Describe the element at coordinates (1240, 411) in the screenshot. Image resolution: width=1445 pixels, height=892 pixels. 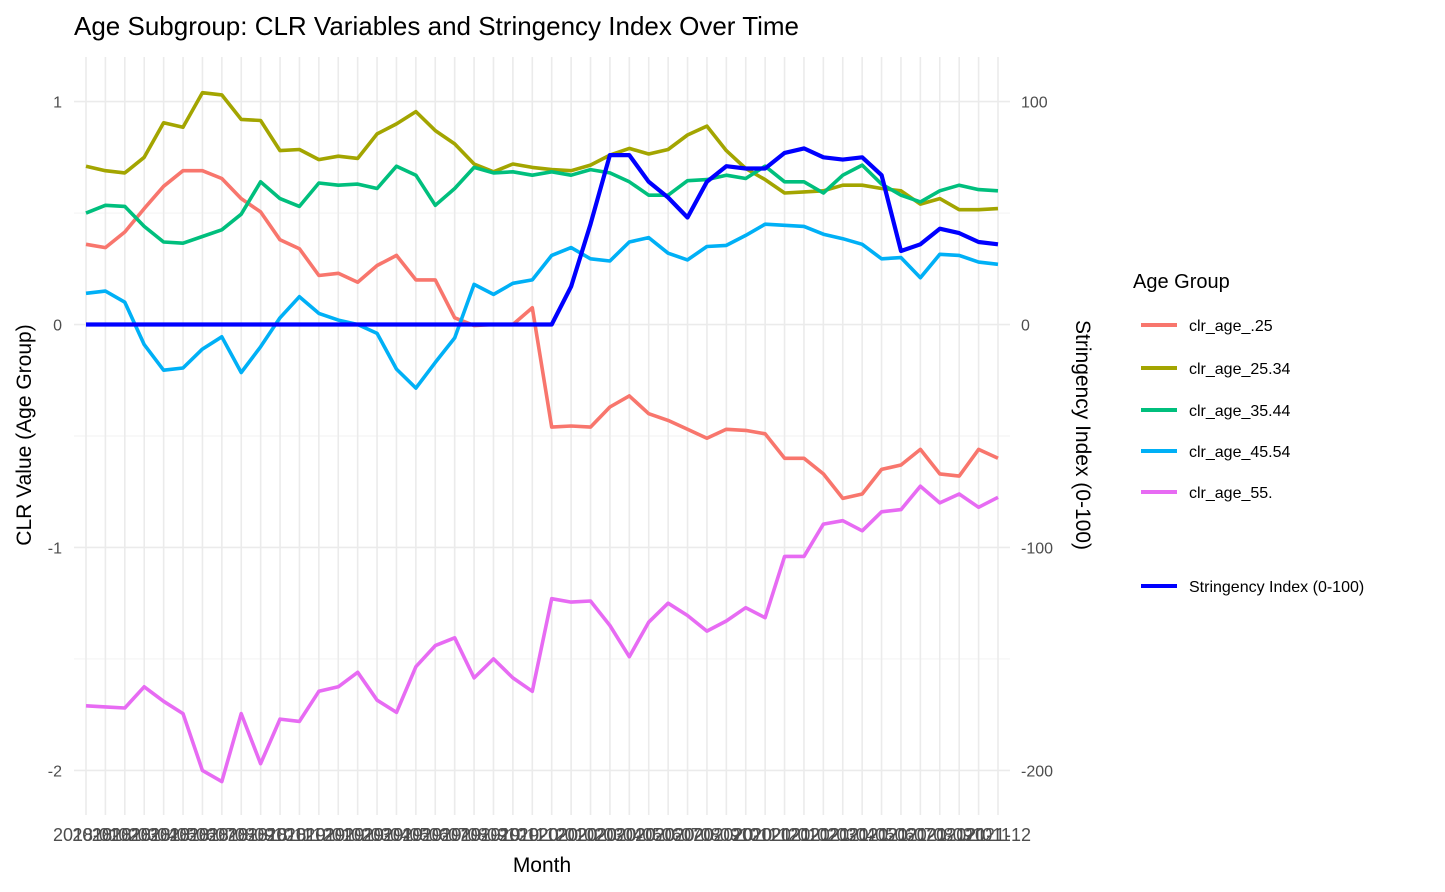
I see `legend-label: clr_age_35.44` at that location.